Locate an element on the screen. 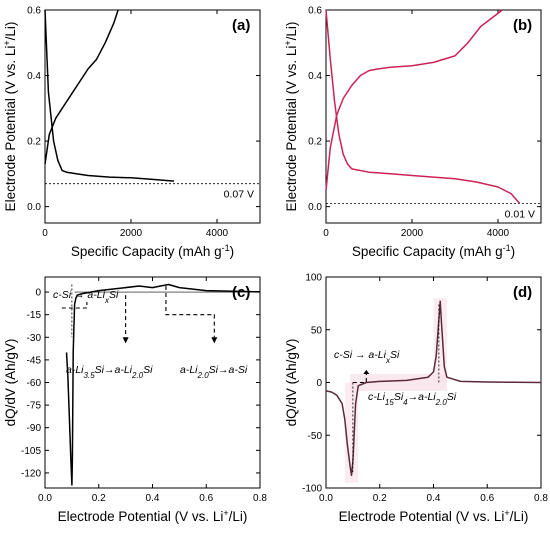 This screenshot has height=533, width=550. y-tick-label: -105 is located at coordinates (31, 451).